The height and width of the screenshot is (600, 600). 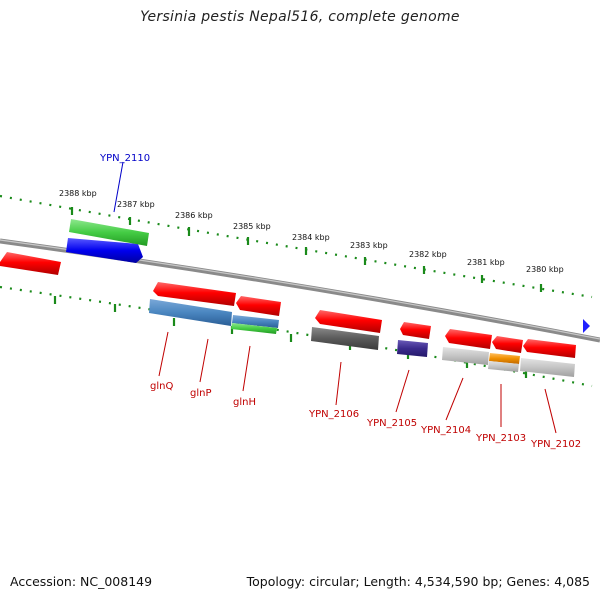 I want to click on blast-hit-green, so click(x=254, y=328).